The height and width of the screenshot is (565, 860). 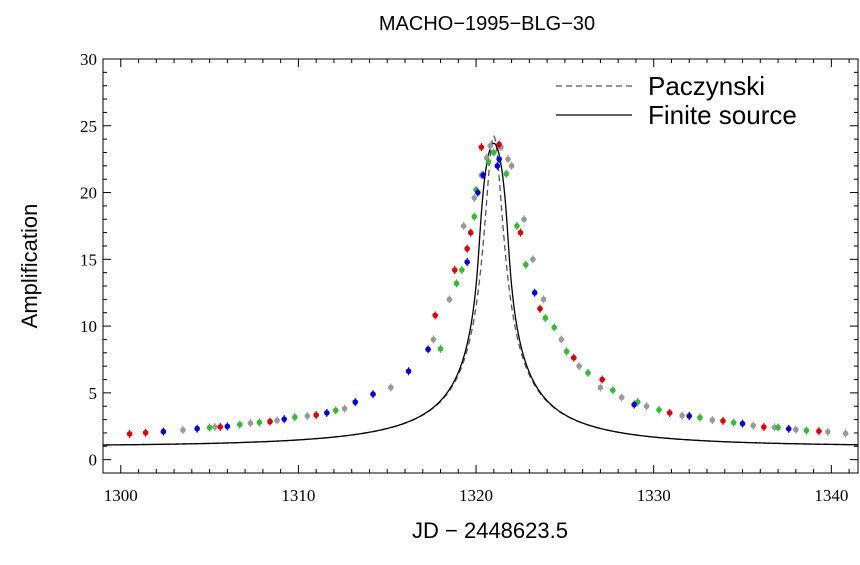 I want to click on y-axis-label: Amplification, so click(x=29, y=266).